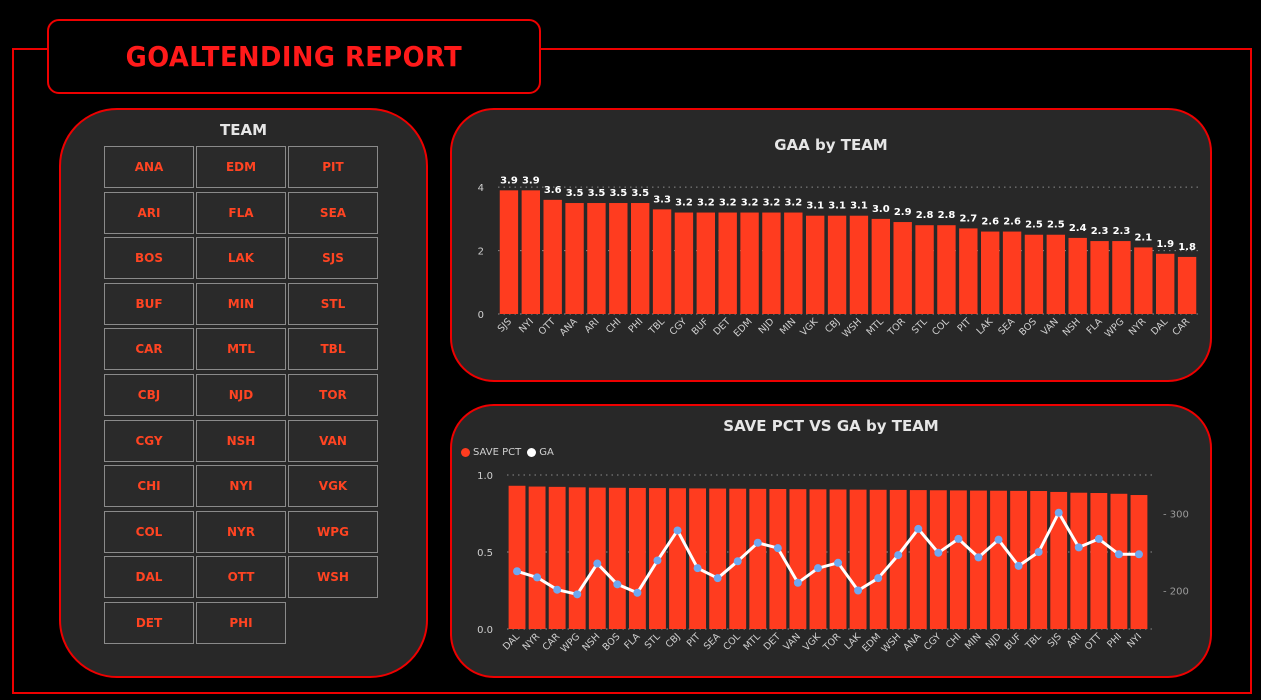  Describe the element at coordinates (149, 212) in the screenshot. I see `slicer-item-ari: ARI` at that location.